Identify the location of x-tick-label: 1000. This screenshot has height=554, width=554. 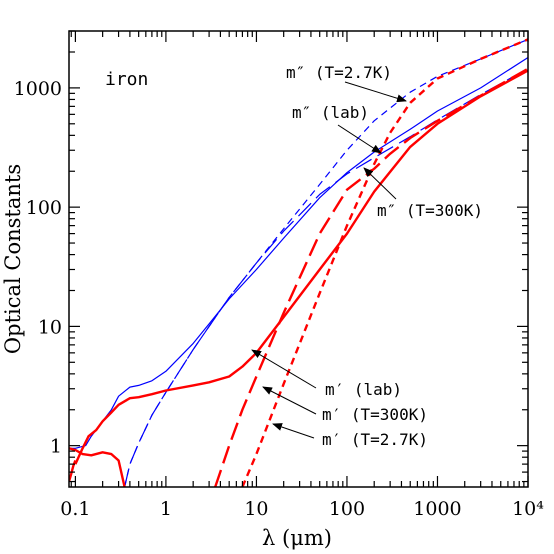
(437, 509).